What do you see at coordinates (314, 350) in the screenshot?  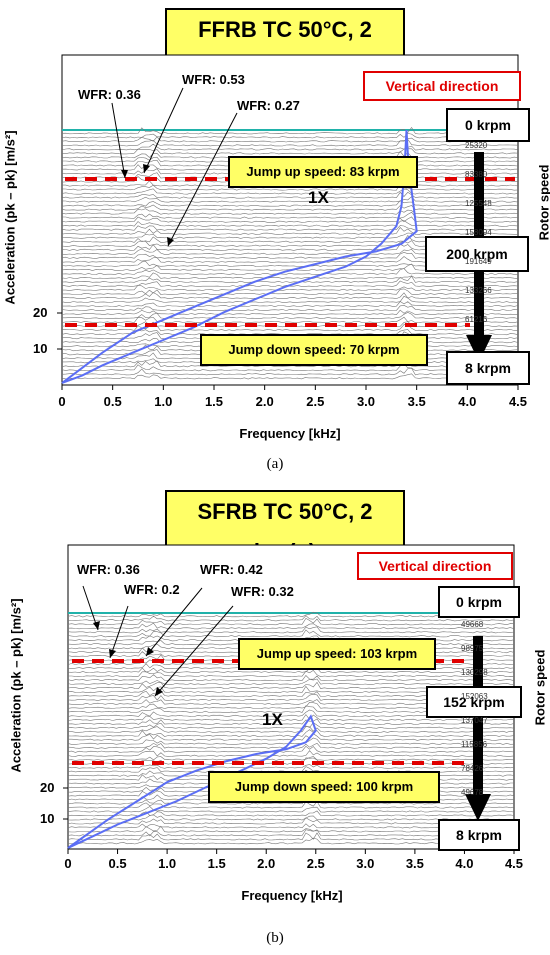 I see `jump-down-callout: Jump down speed: 70 krpm` at bounding box center [314, 350].